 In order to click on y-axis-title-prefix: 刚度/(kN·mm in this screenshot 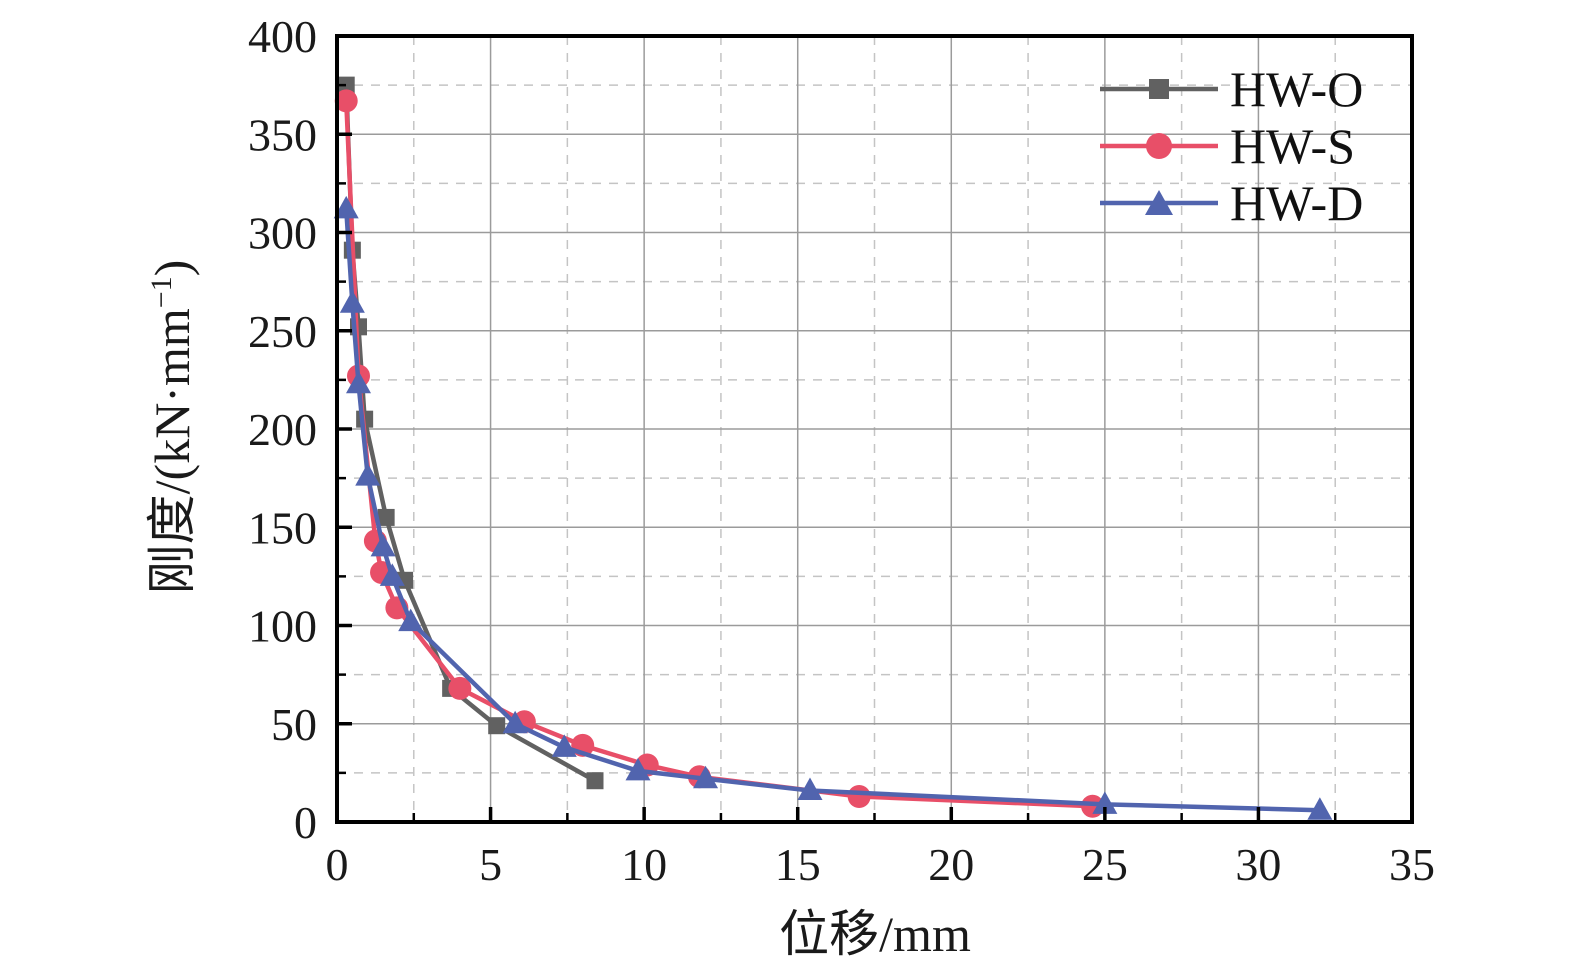, I will do `click(172, 451)`.